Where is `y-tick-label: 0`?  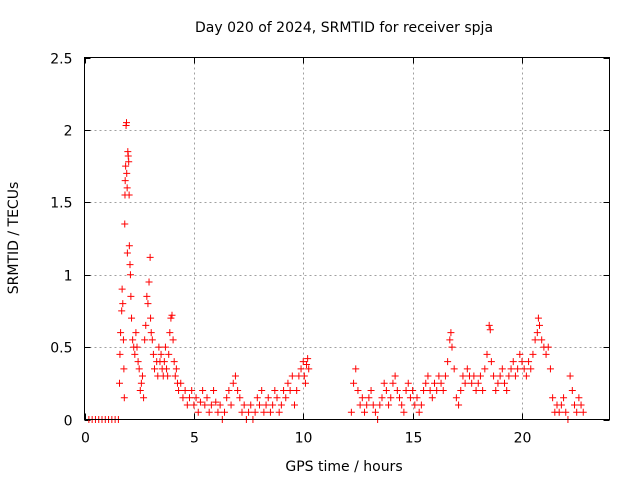 y-tick-label: 0 is located at coordinates (68, 422).